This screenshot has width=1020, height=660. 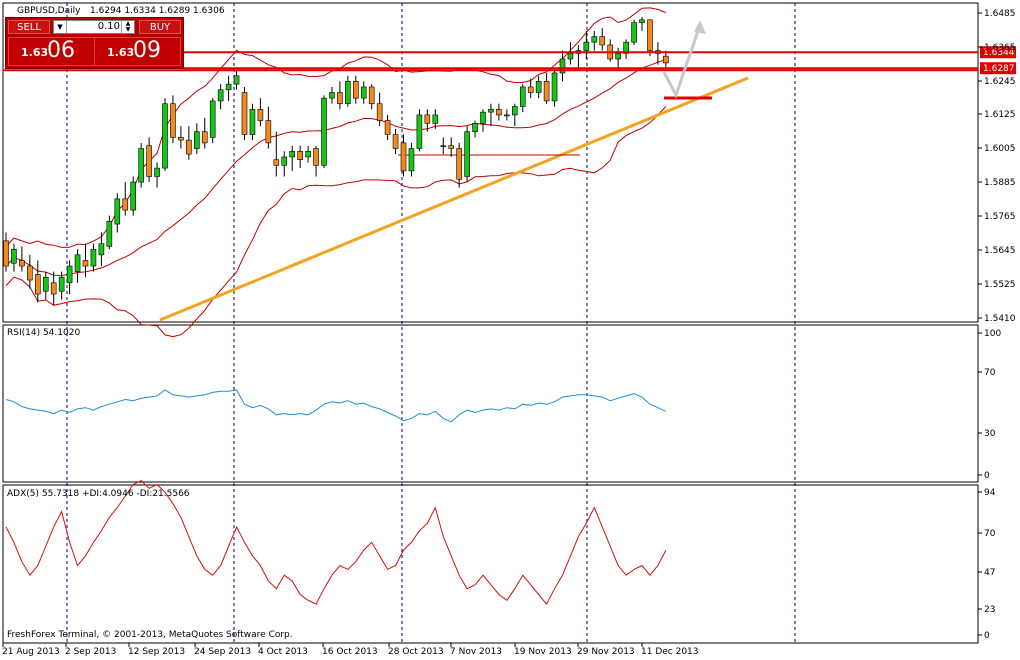 What do you see at coordinates (90, 652) in the screenshot?
I see `date-tick-label: 2 Sep 2013` at bounding box center [90, 652].